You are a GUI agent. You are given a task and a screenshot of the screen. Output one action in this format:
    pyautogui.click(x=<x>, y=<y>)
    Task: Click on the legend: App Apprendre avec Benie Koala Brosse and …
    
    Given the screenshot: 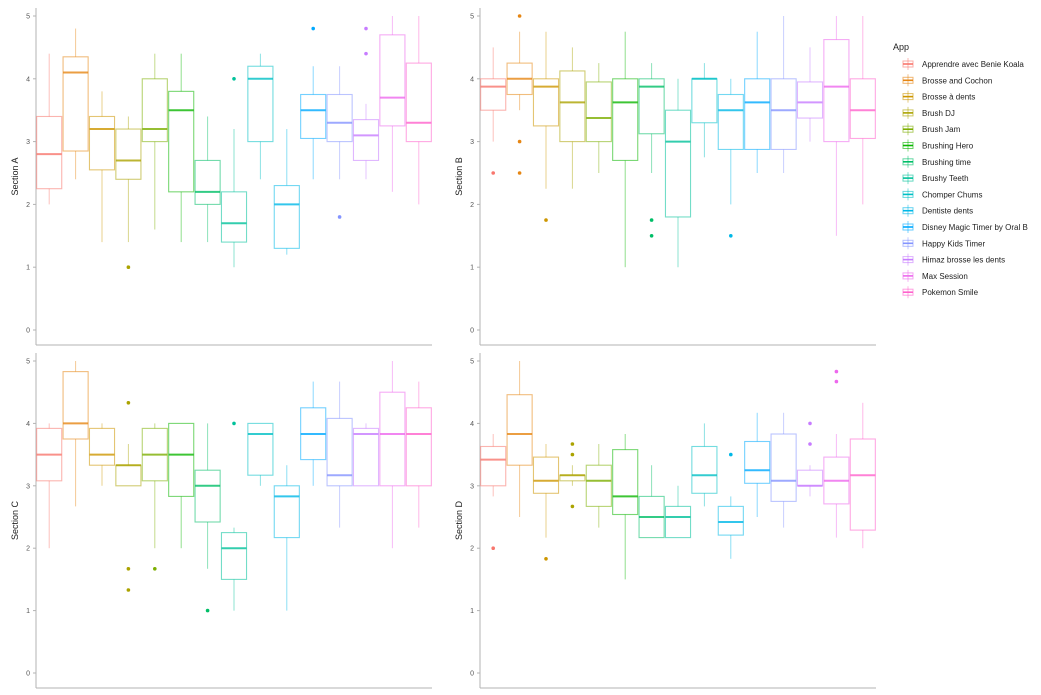 What is the action you would take?
    pyautogui.click(x=960, y=170)
    